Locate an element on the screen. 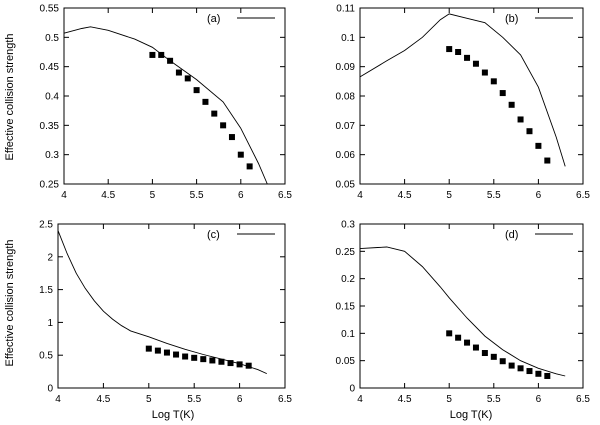  y-tick-label: 0.35 is located at coordinates (50, 126).